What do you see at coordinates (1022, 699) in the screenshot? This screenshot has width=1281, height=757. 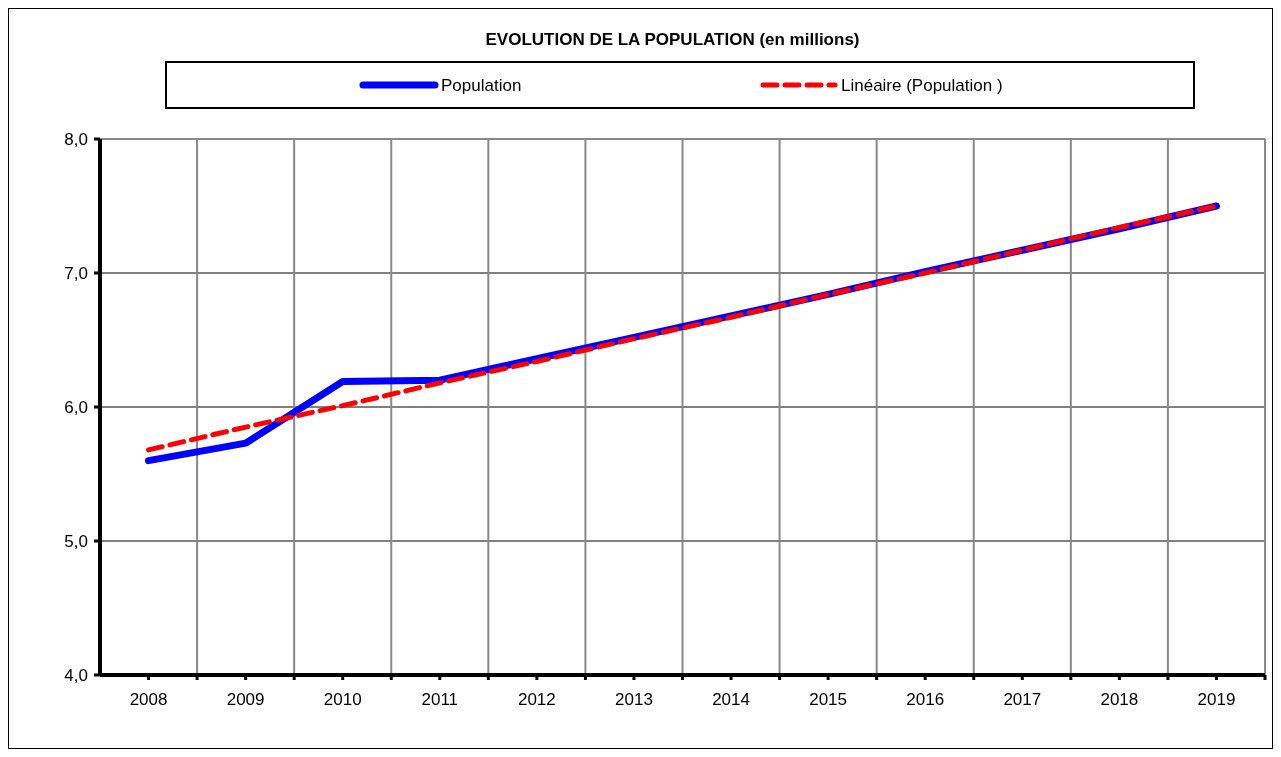 I see `x-tick-label: 2017` at bounding box center [1022, 699].